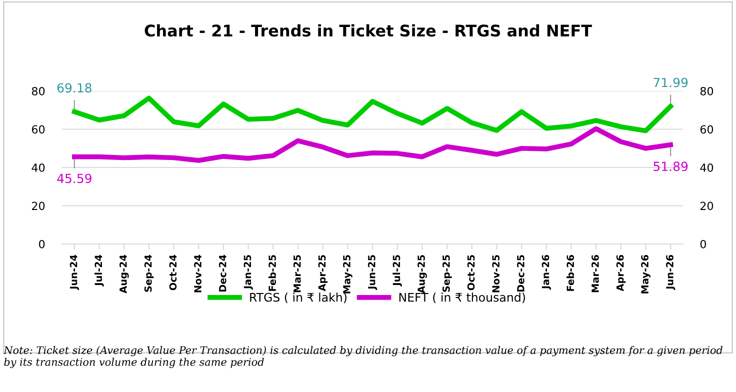 The image size is (736, 392). I want to click on x-tick-label: Jan-25, so click(248, 272).